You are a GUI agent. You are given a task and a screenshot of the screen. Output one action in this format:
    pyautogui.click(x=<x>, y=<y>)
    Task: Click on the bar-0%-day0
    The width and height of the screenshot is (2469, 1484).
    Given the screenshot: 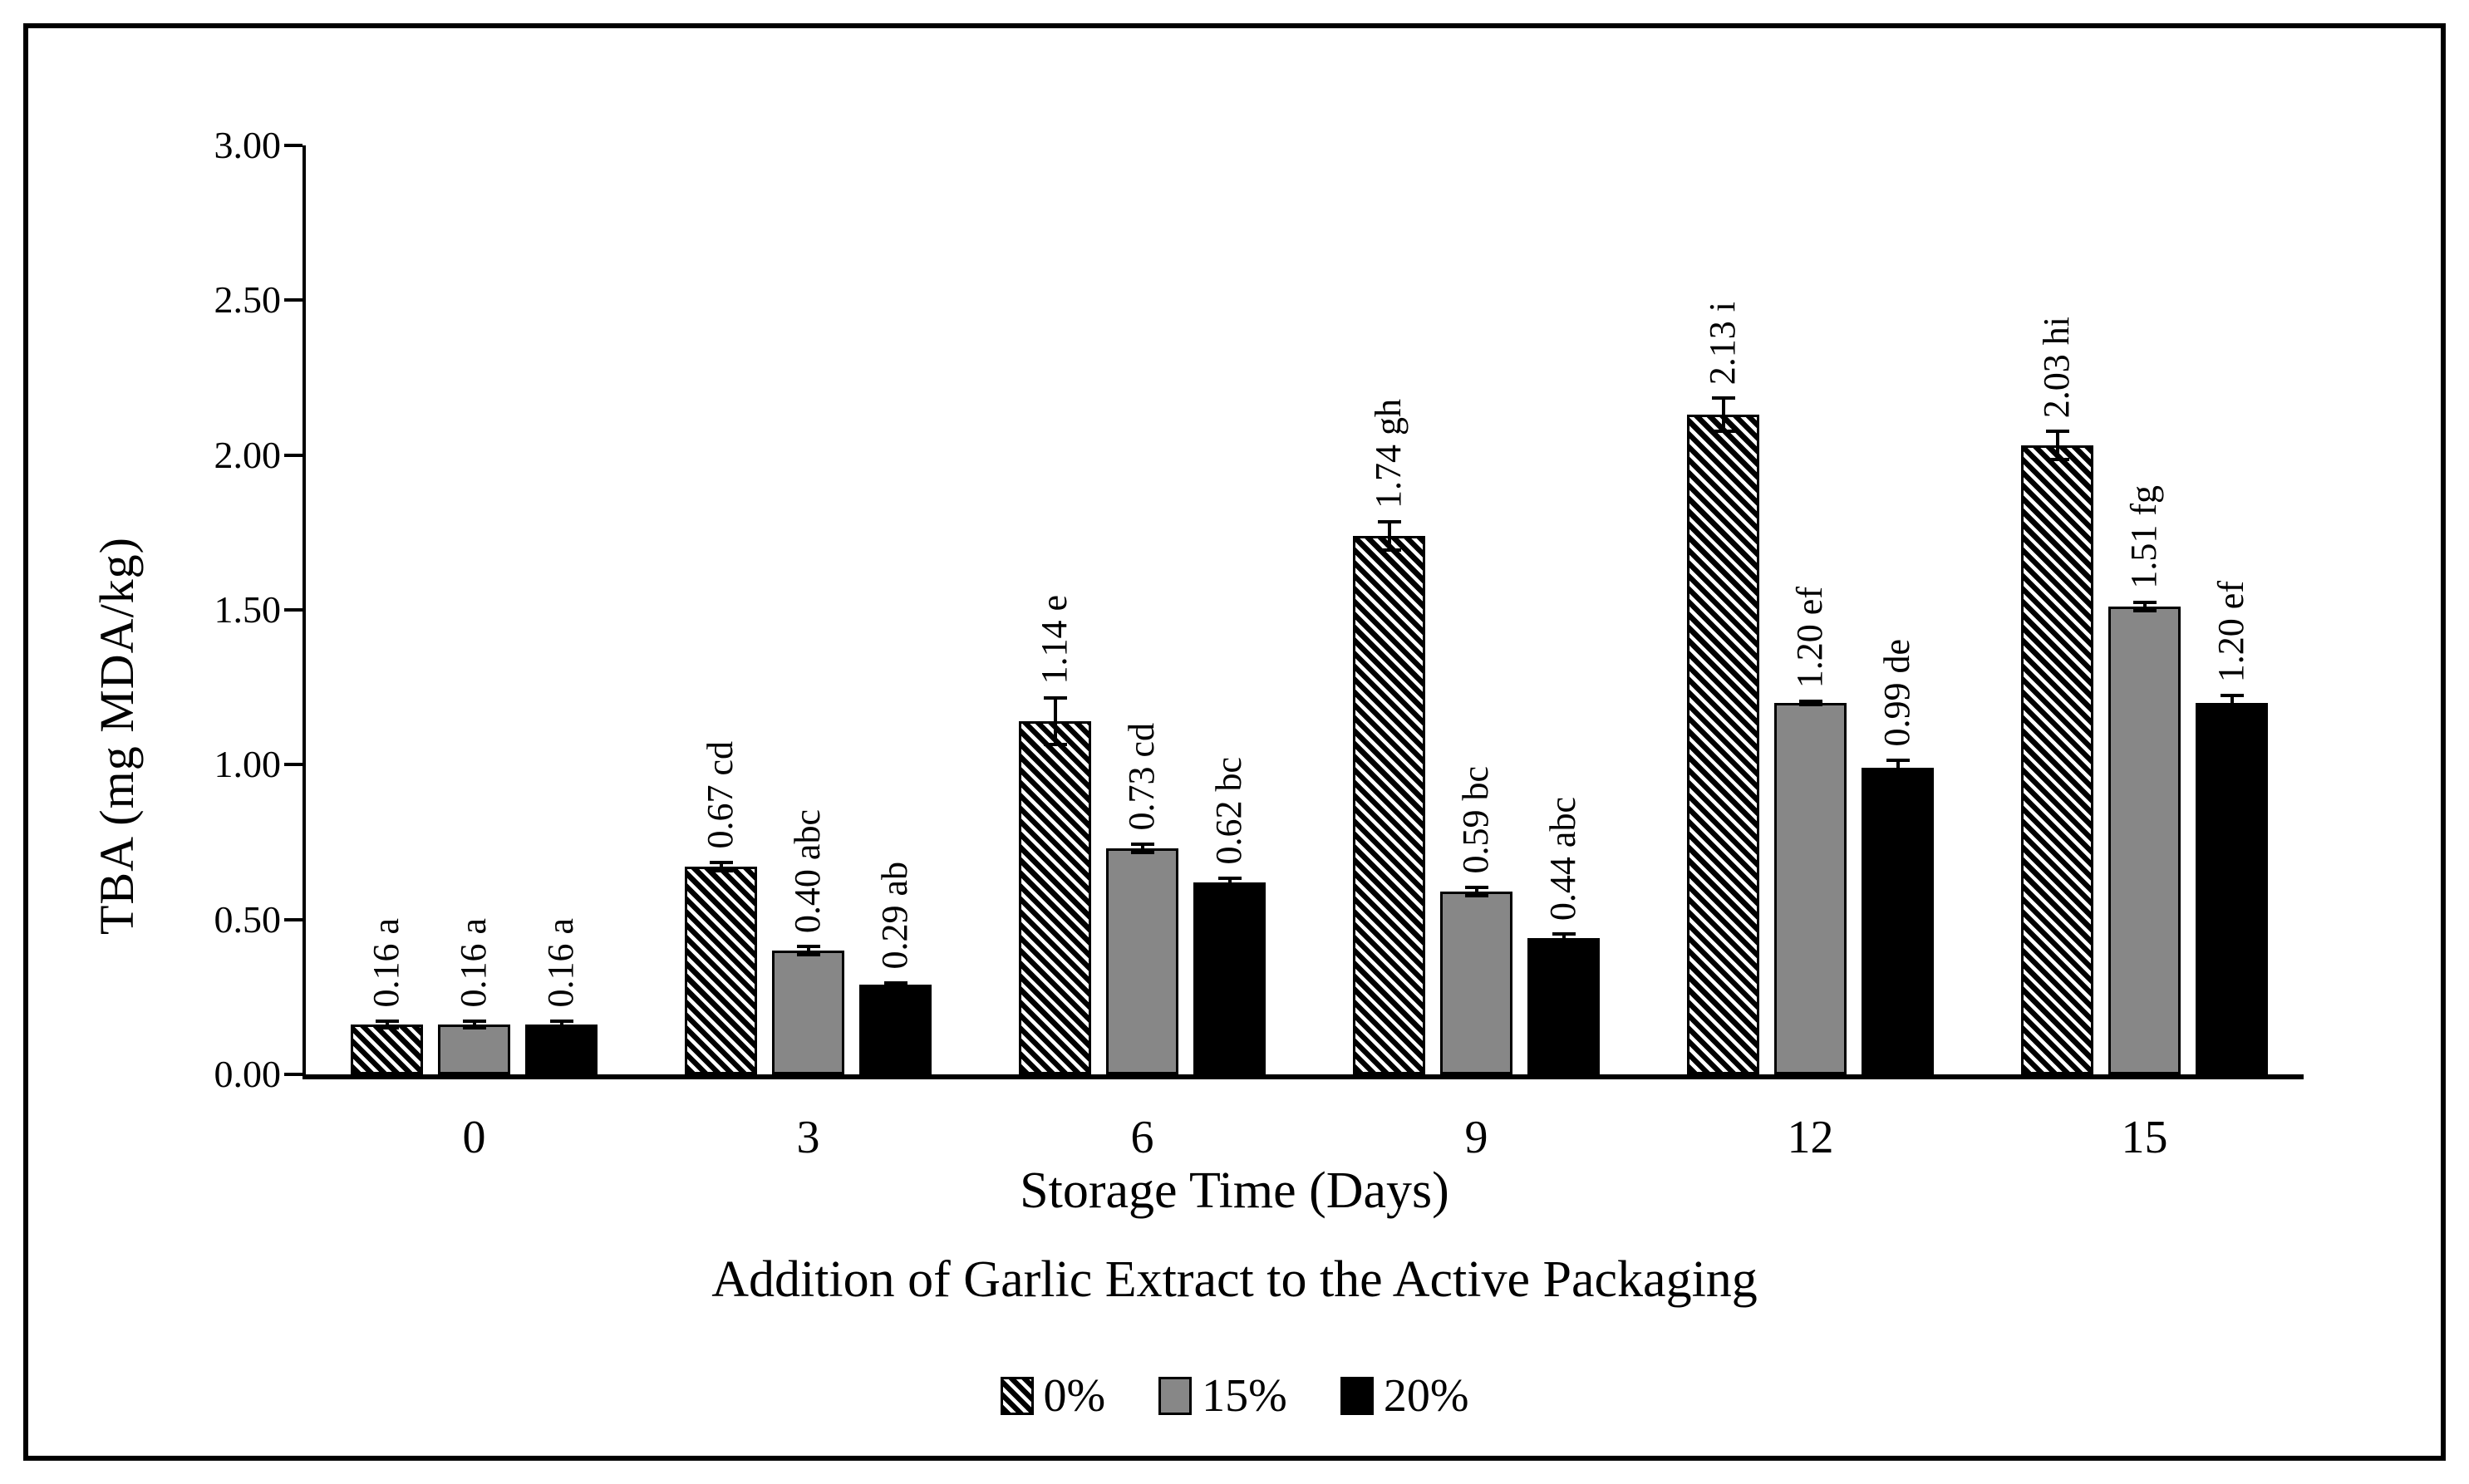 What is the action you would take?
    pyautogui.click(x=387, y=1049)
    